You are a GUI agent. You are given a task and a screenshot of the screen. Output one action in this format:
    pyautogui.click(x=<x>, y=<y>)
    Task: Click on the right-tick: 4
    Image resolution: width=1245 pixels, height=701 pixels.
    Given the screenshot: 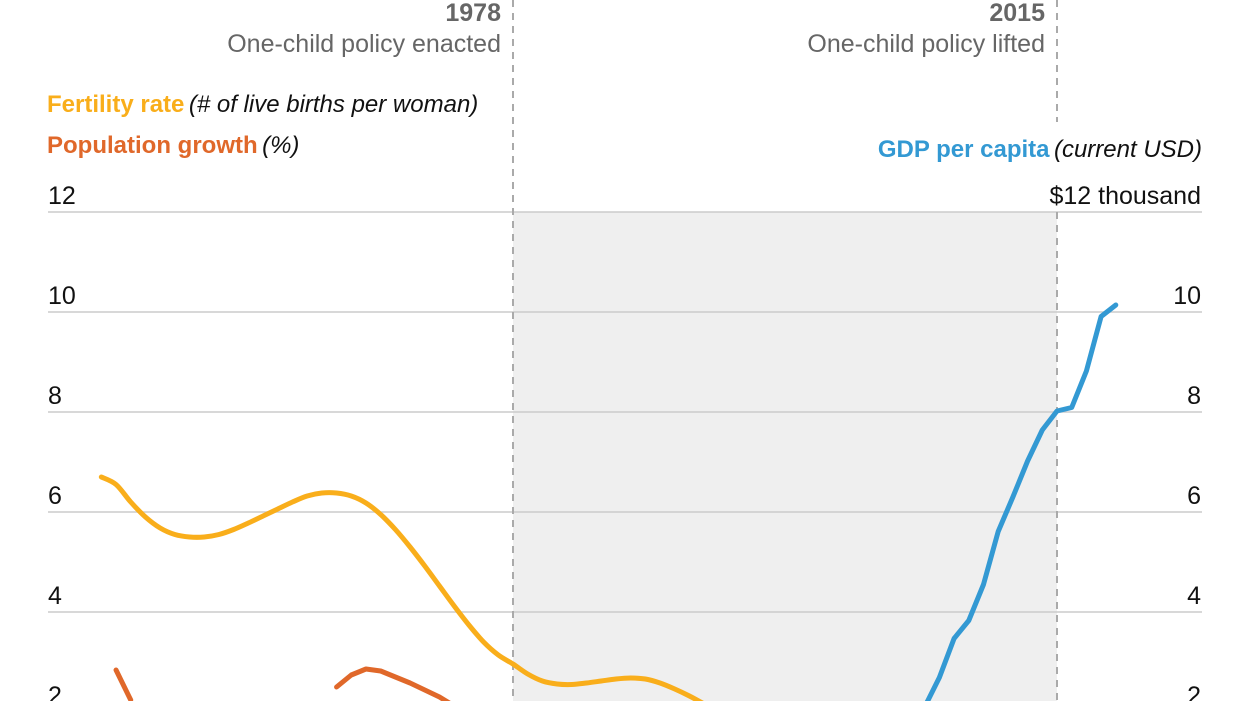 What is the action you would take?
    pyautogui.click(x=1194, y=596)
    